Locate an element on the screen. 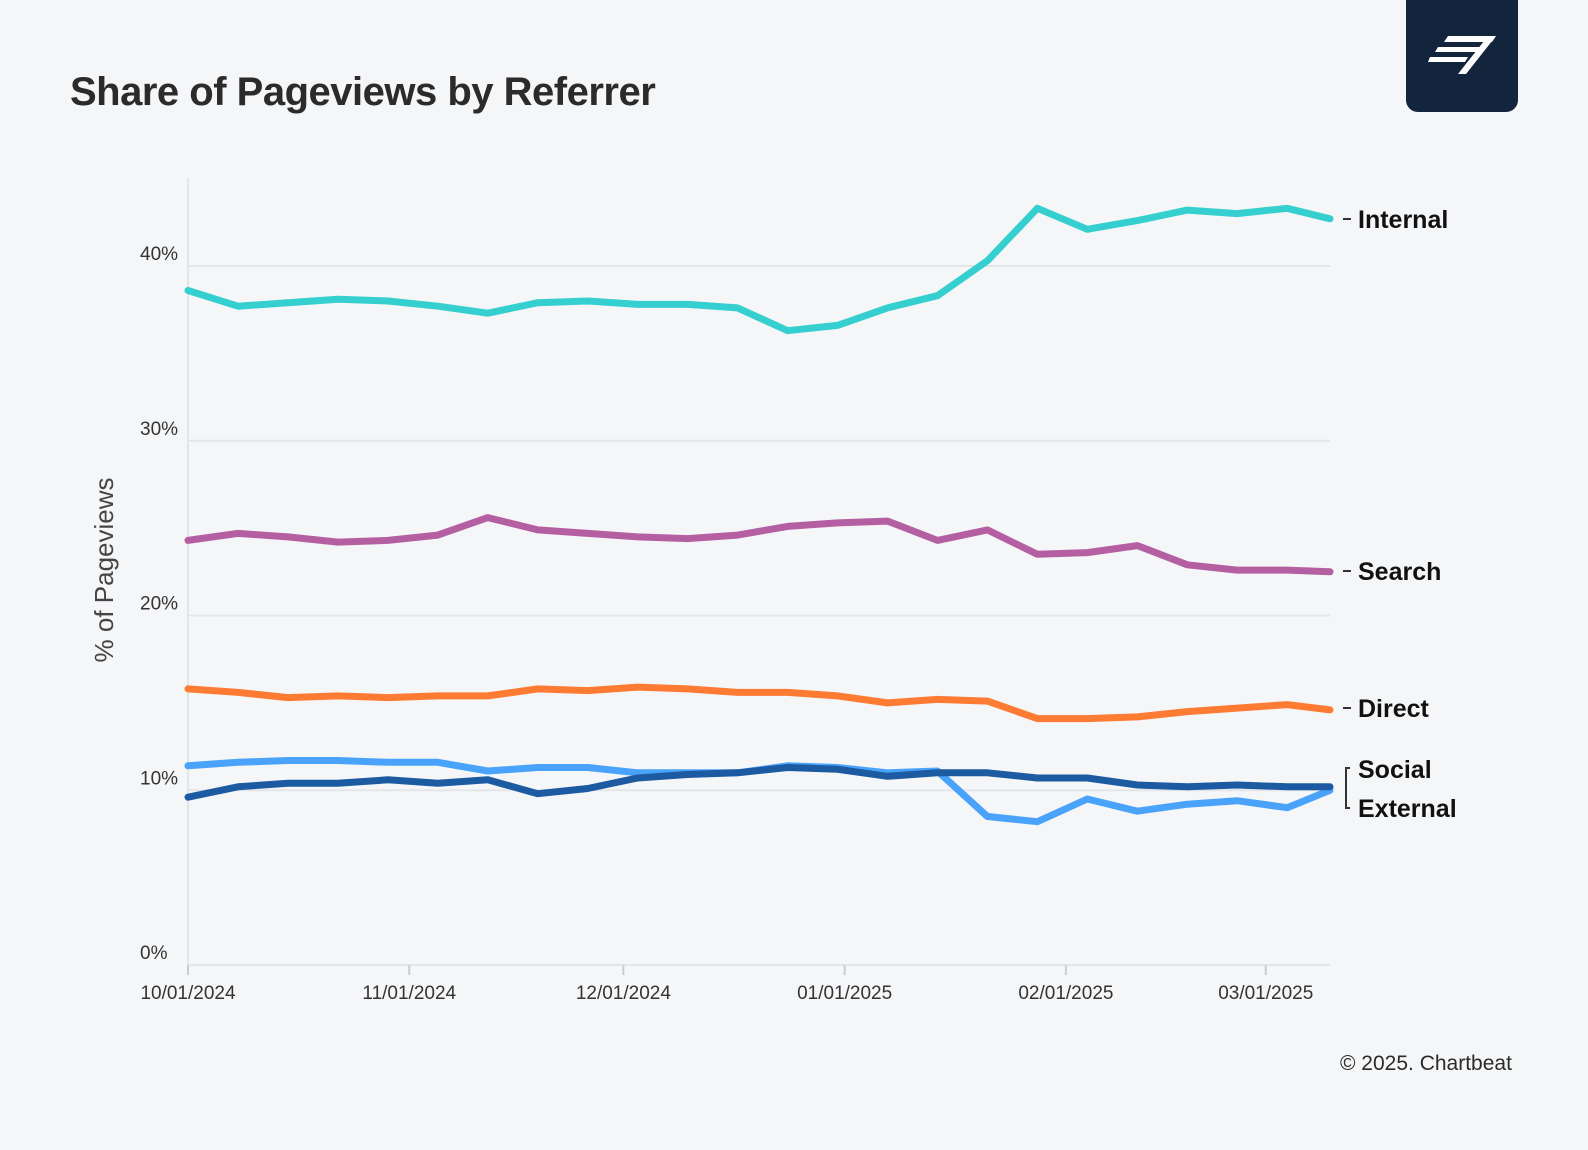 The image size is (1588, 1150). x-tick-label: 01/01/2025 is located at coordinates (844, 993).